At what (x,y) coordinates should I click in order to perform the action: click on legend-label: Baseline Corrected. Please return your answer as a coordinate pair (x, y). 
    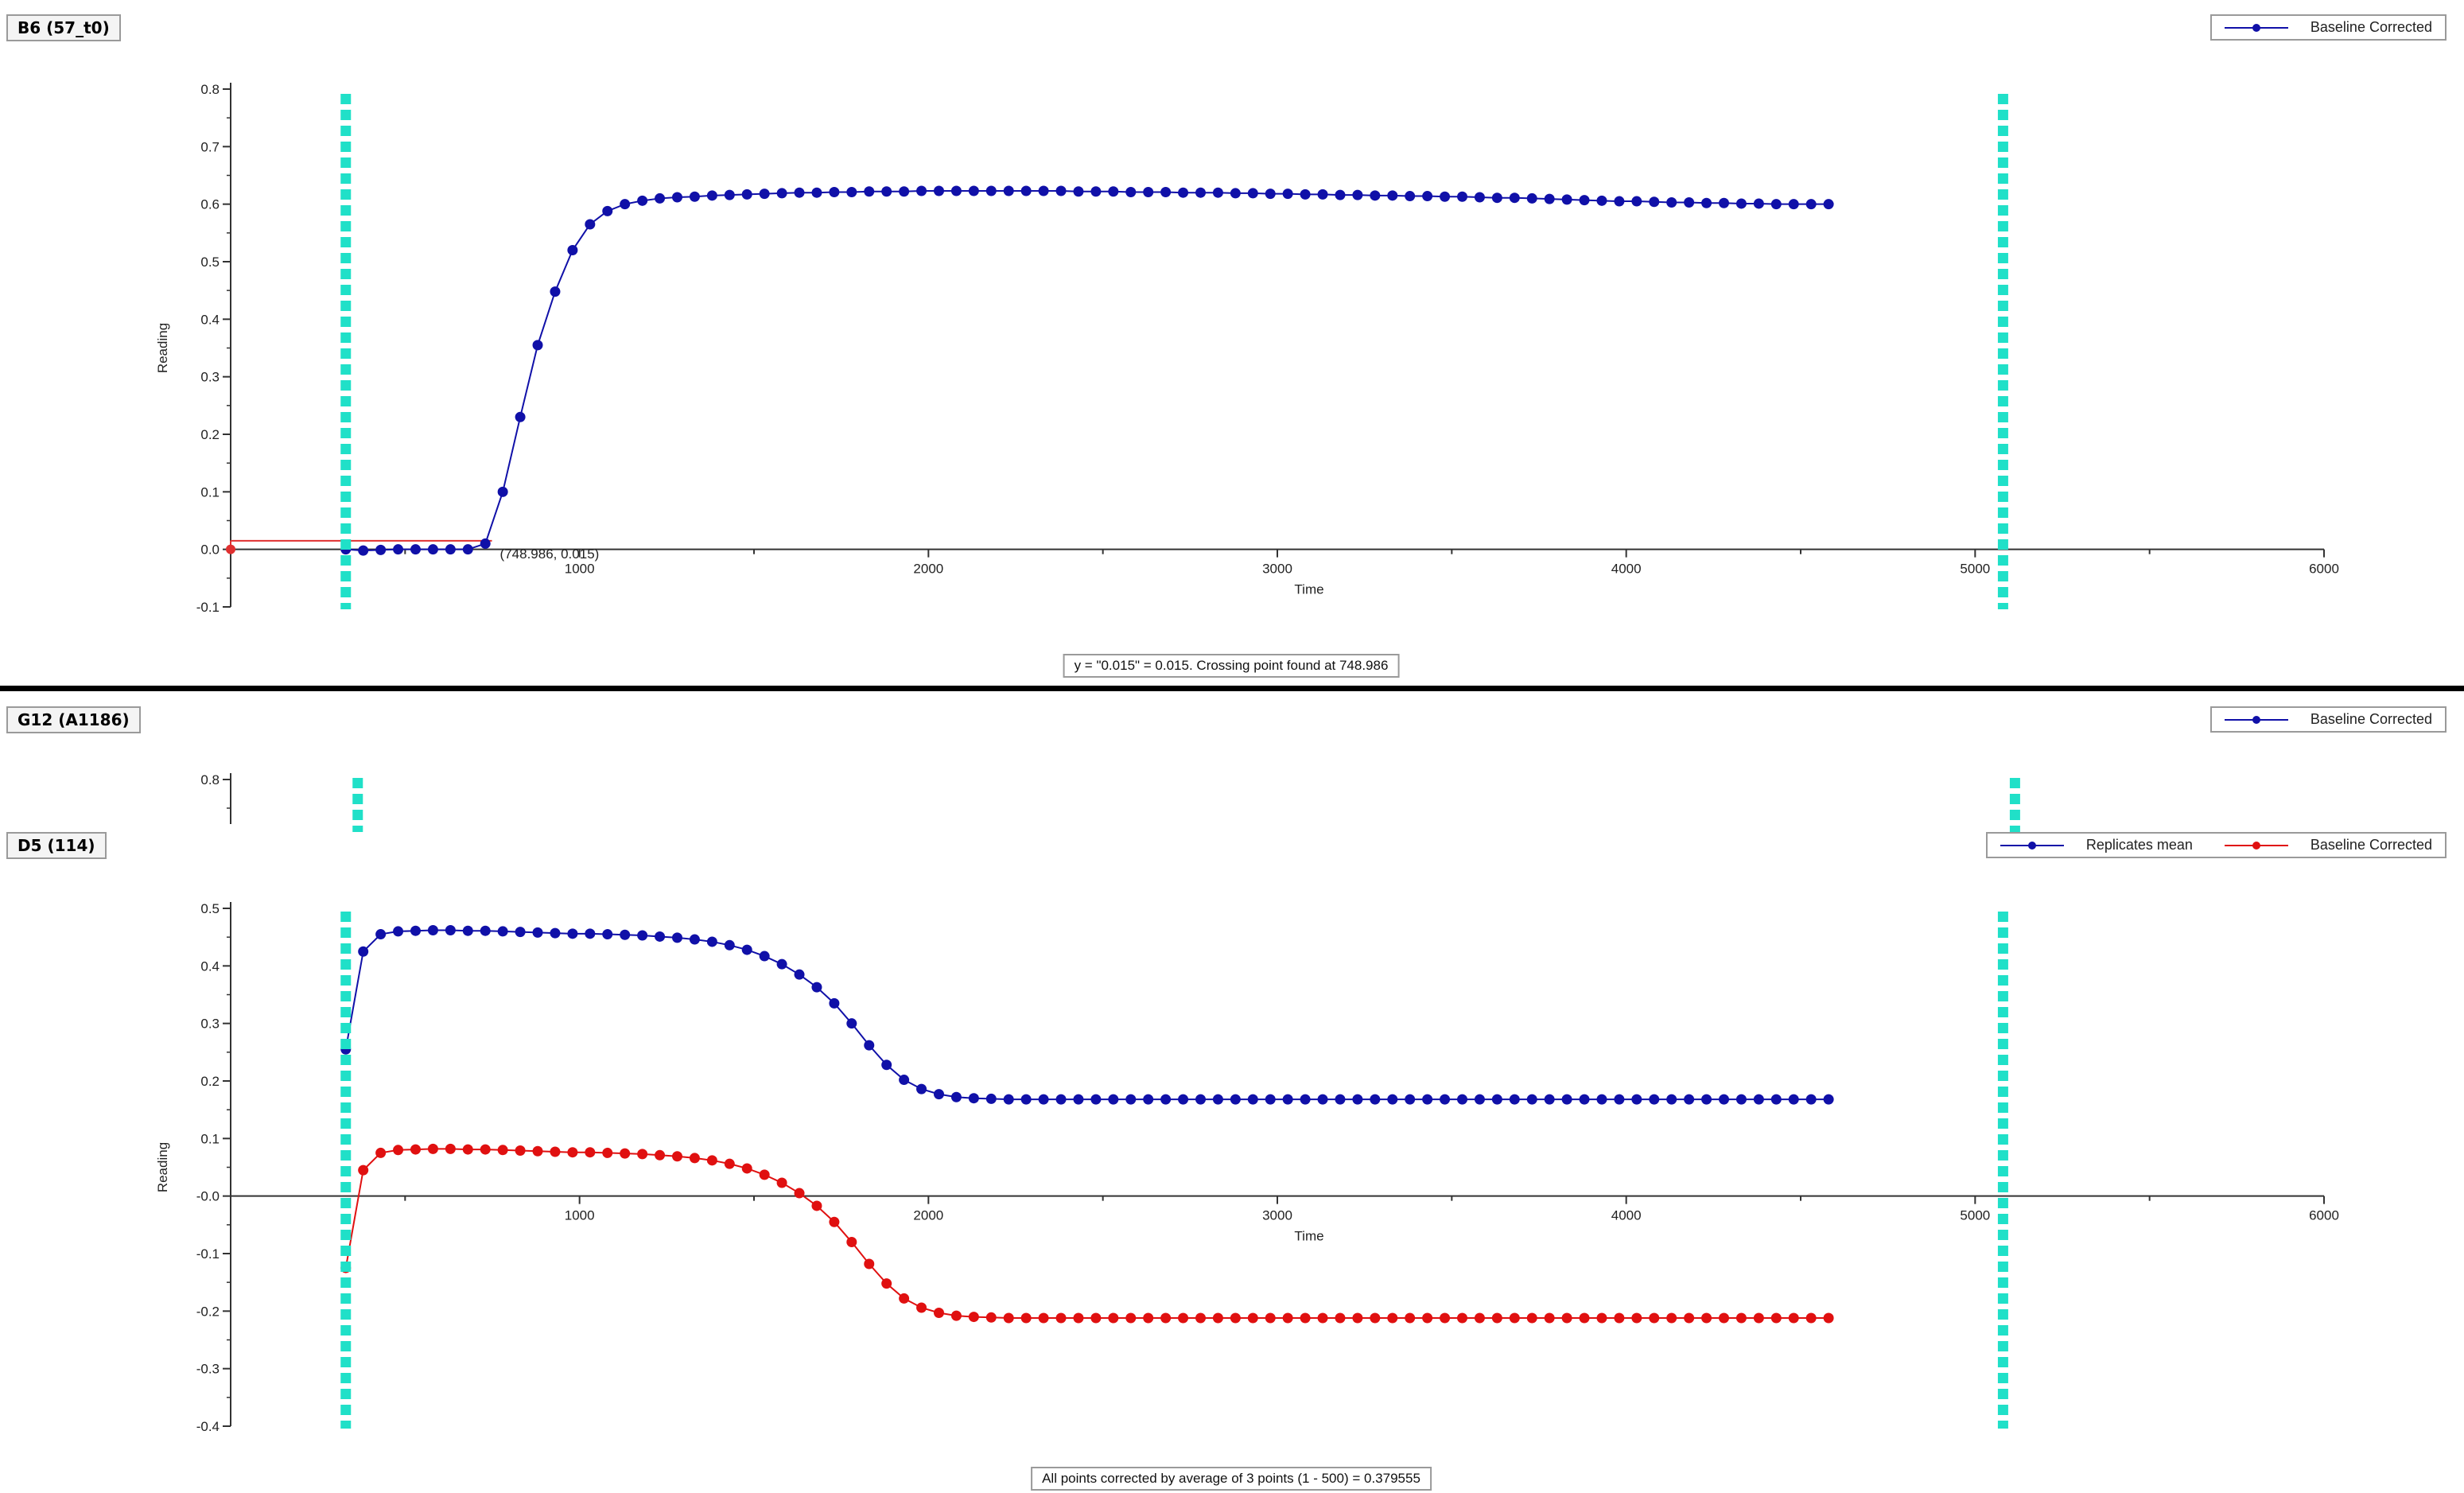
    Looking at the image, I should click on (2371, 27).